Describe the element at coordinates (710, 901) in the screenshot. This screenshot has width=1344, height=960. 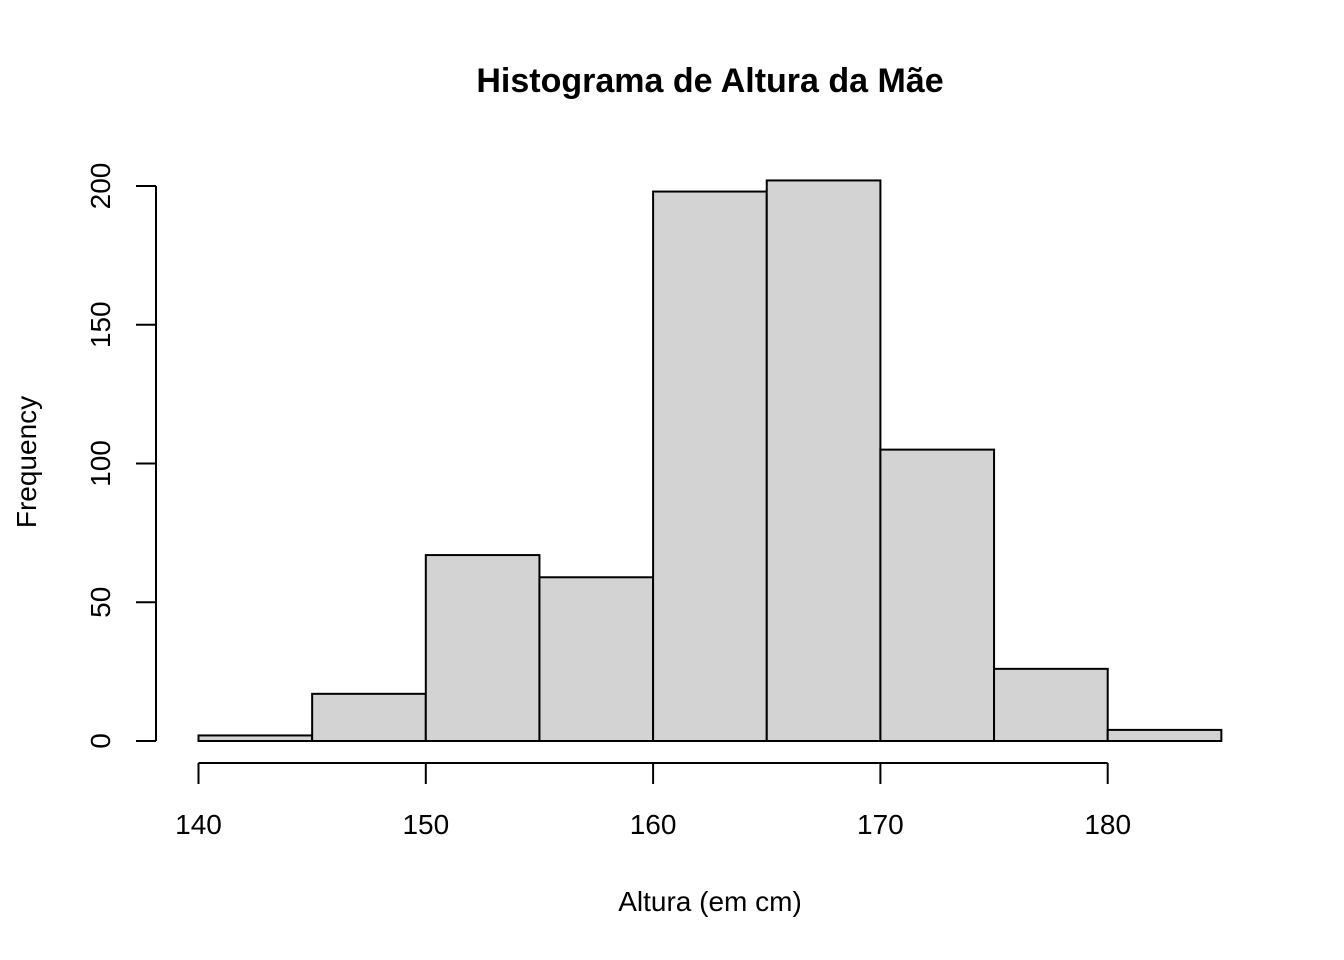
I see `x-axis-label: Altura (em cm)` at that location.